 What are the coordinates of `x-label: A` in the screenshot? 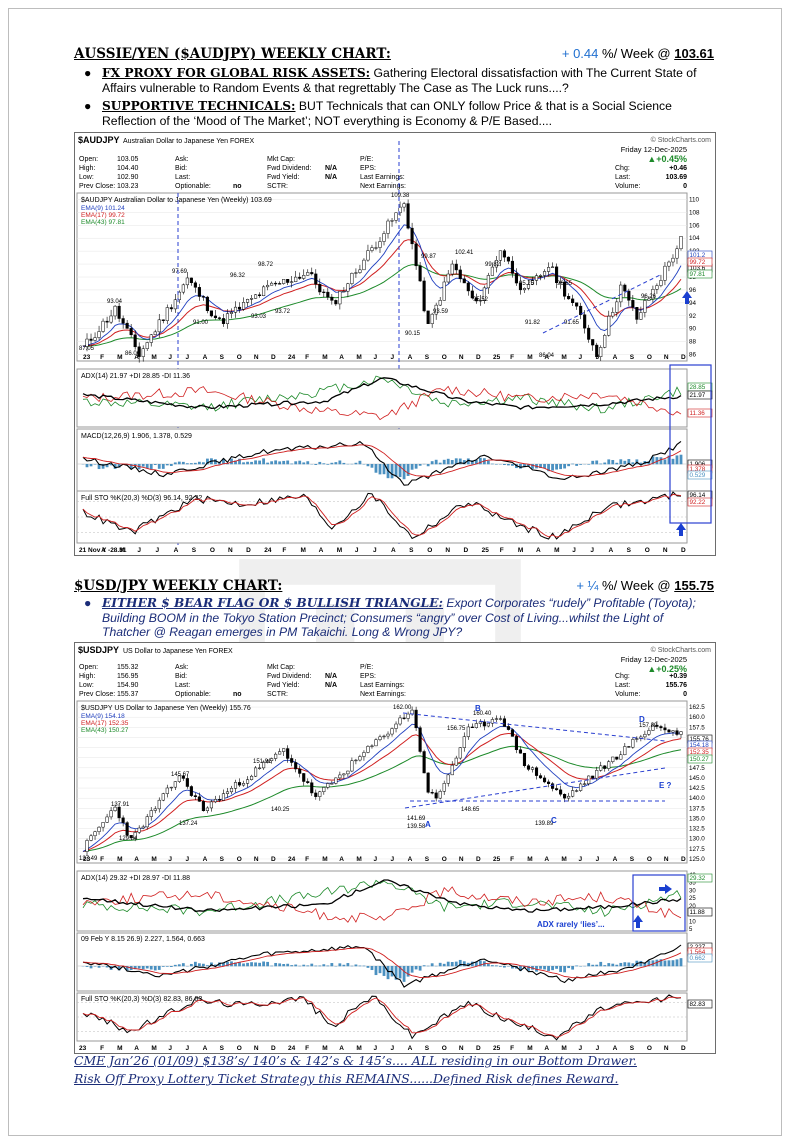 It's located at (615, 859).